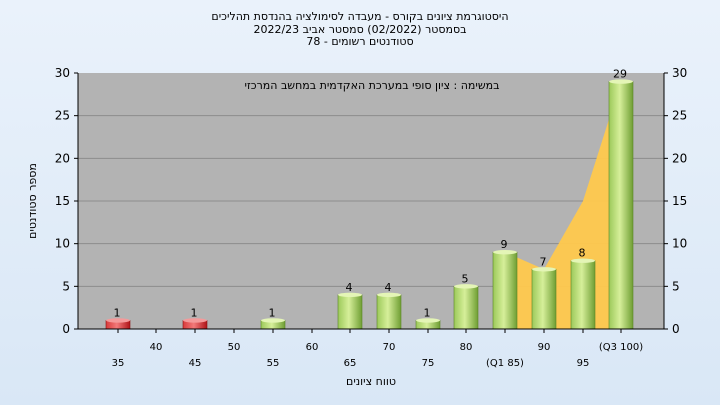  Describe the element at coordinates (32, 201) in the screenshot. I see `y-axis-title: מספר סטודנטים` at that location.